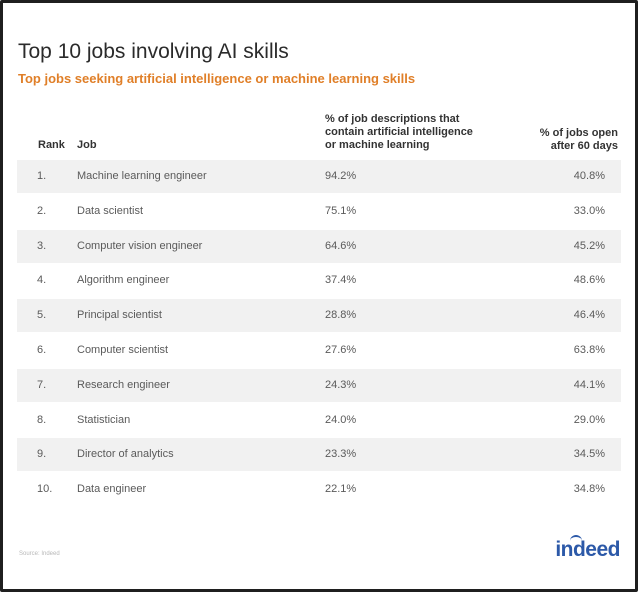  What do you see at coordinates (104, 419) in the screenshot?
I see `job-cell: Statistician` at bounding box center [104, 419].